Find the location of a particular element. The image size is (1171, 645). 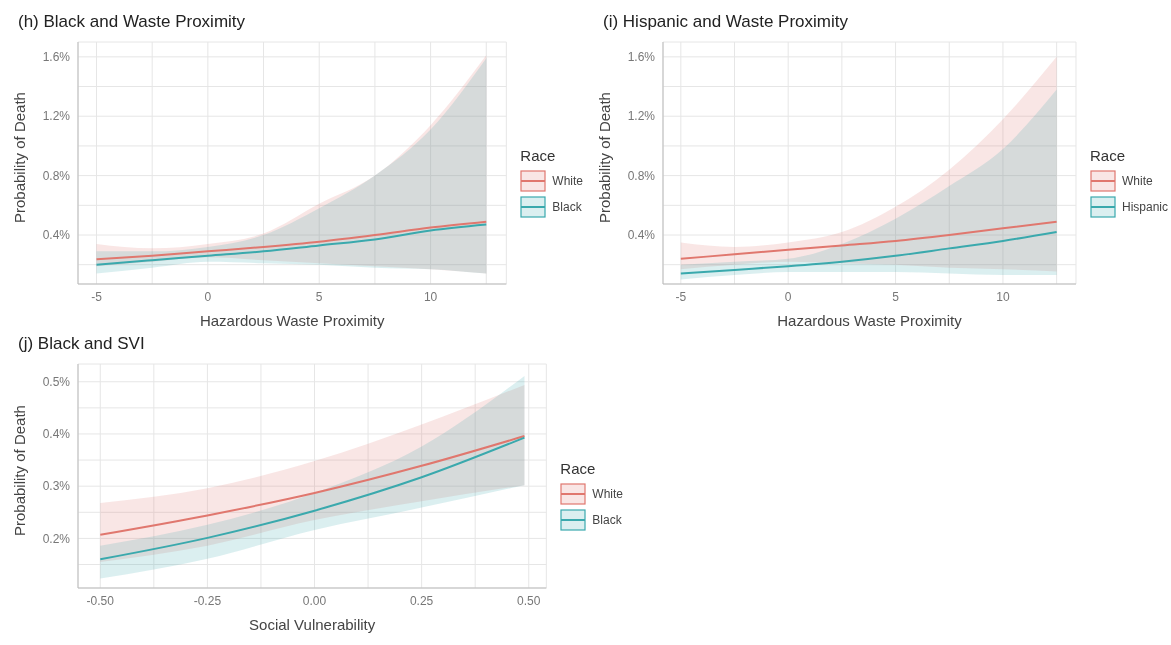

chart-title: (i) Hispanic and Waste Proximity is located at coordinates (725, 22).